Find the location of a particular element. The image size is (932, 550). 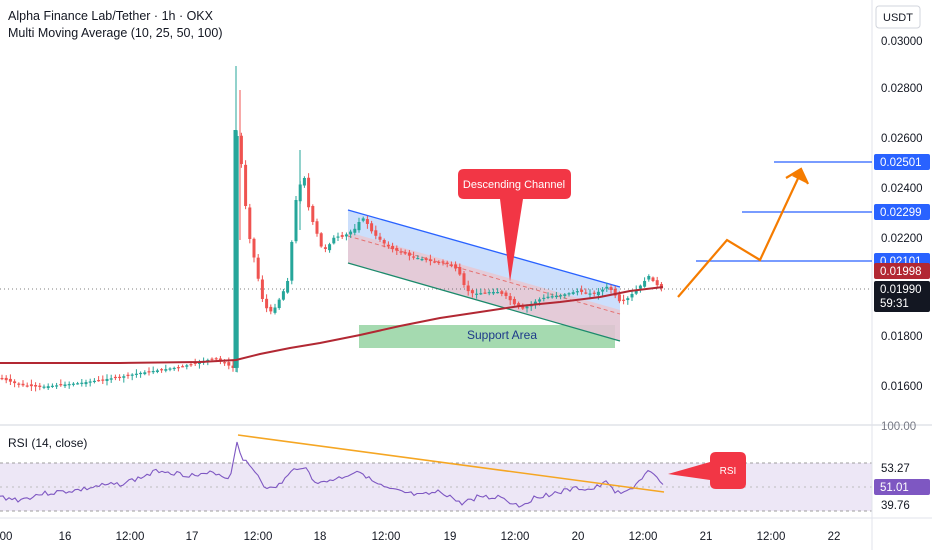

rsi-line is located at coordinates (332, 474).